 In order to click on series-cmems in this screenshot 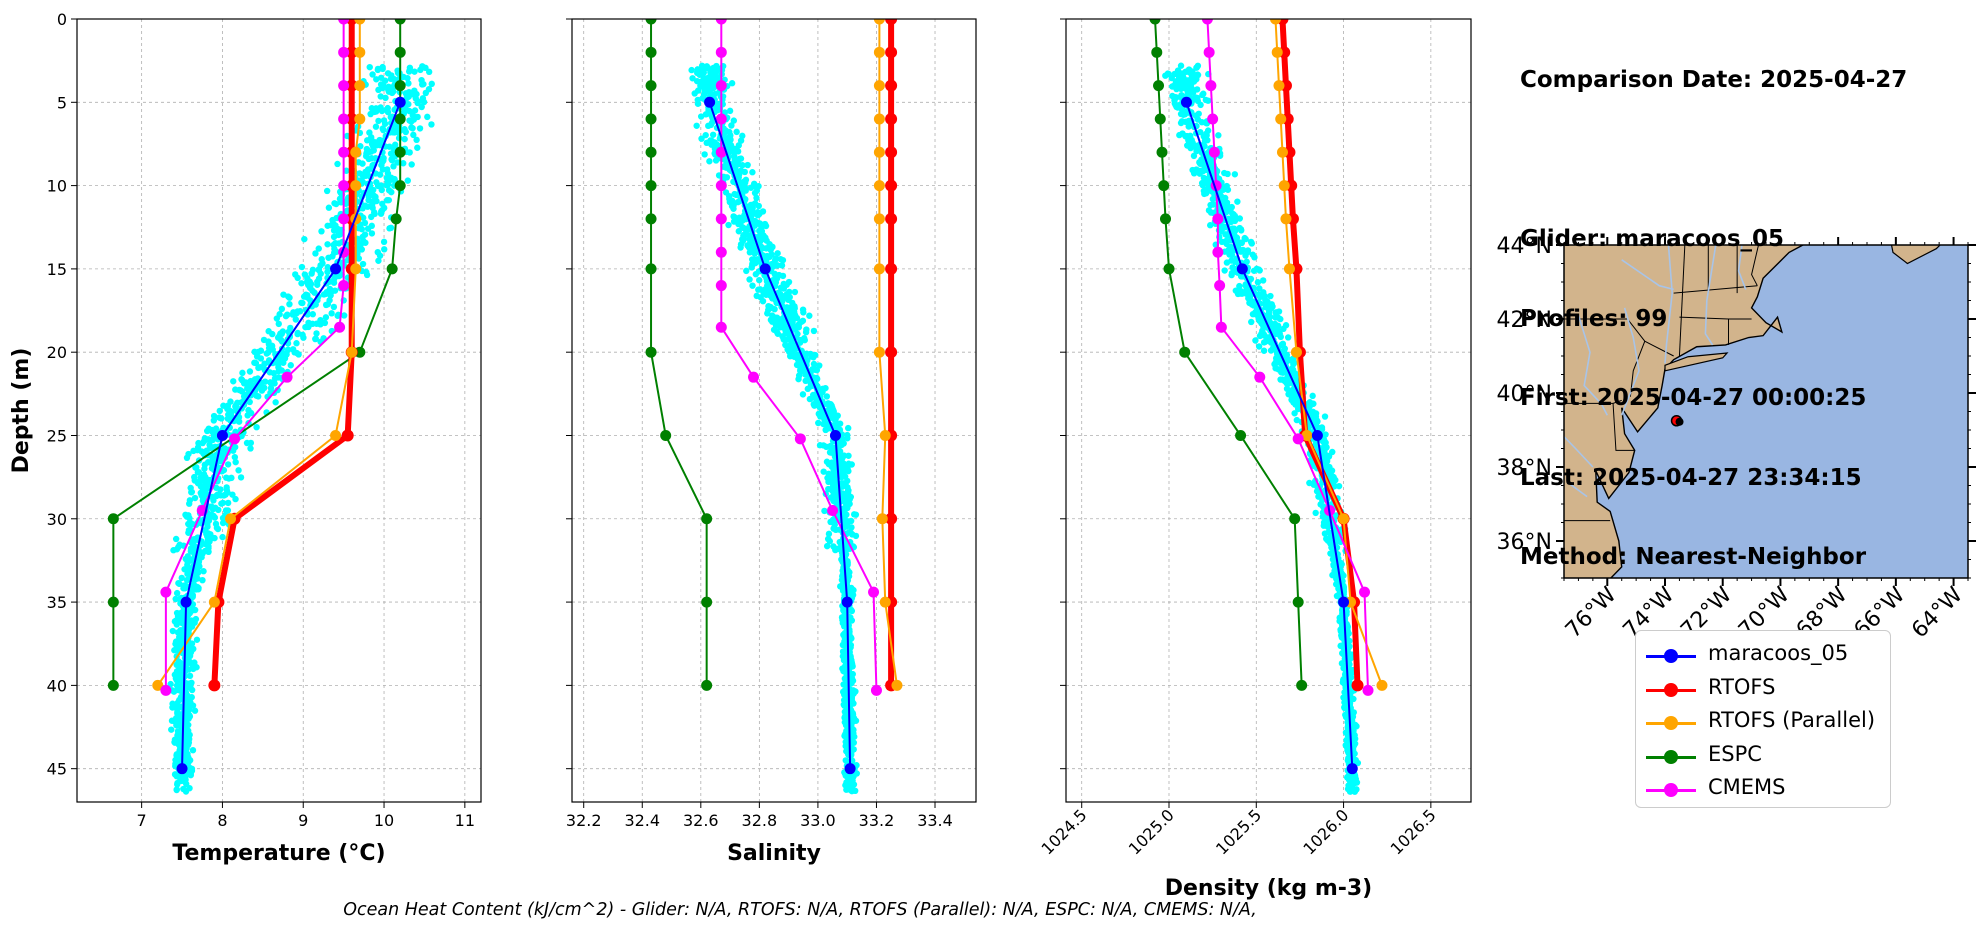, I will do `click(255, 357)`.